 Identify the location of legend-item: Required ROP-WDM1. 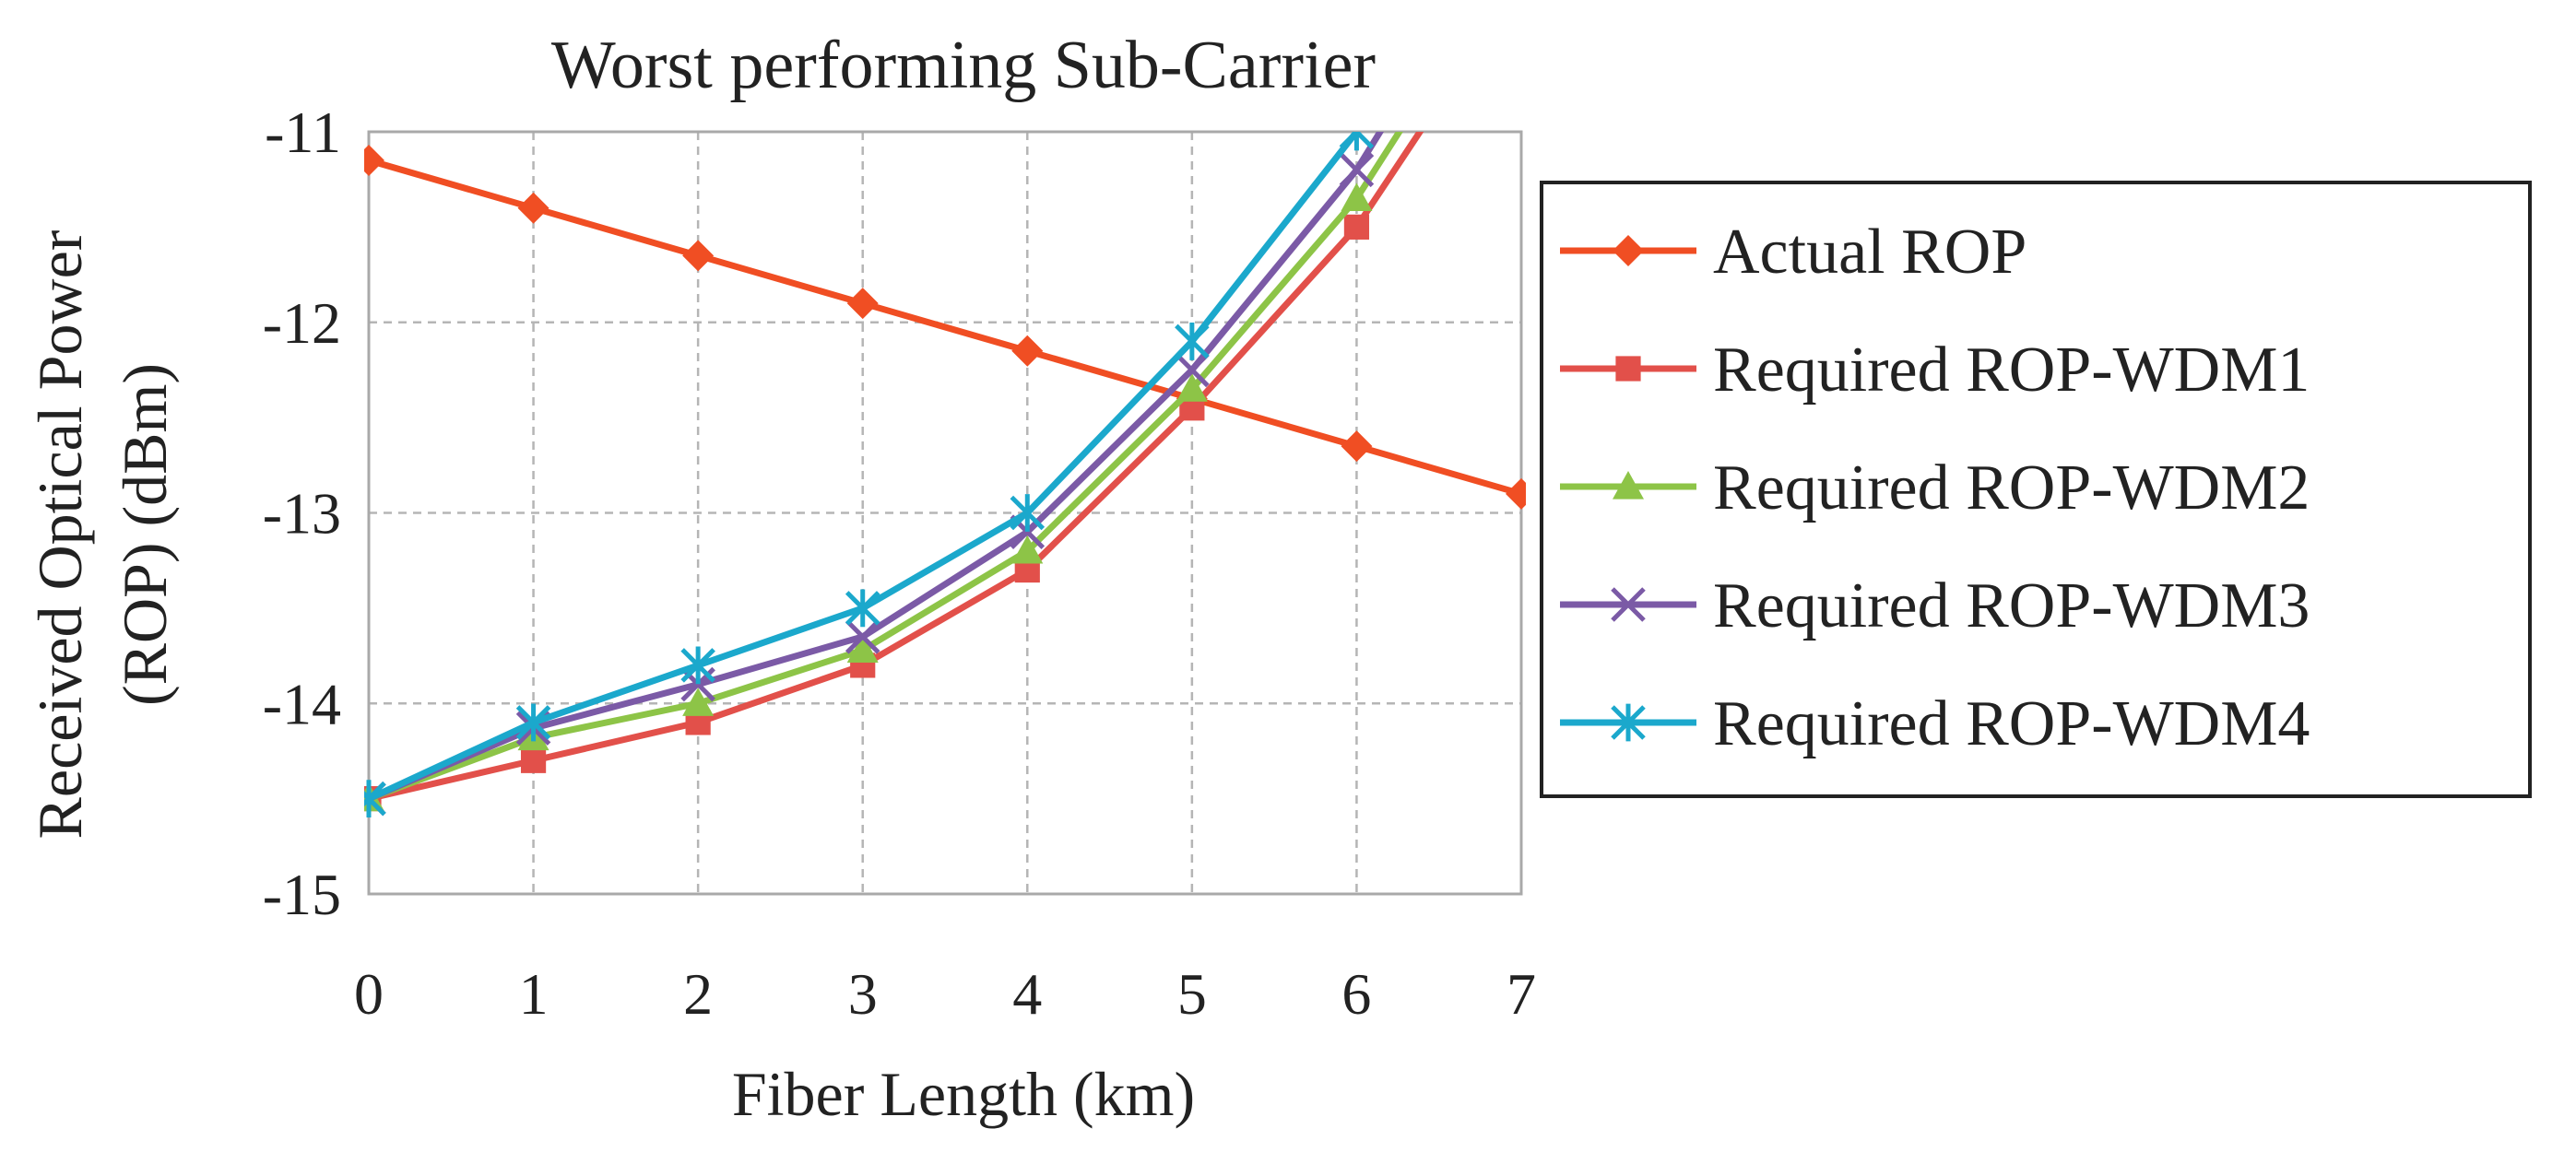
(1935, 370).